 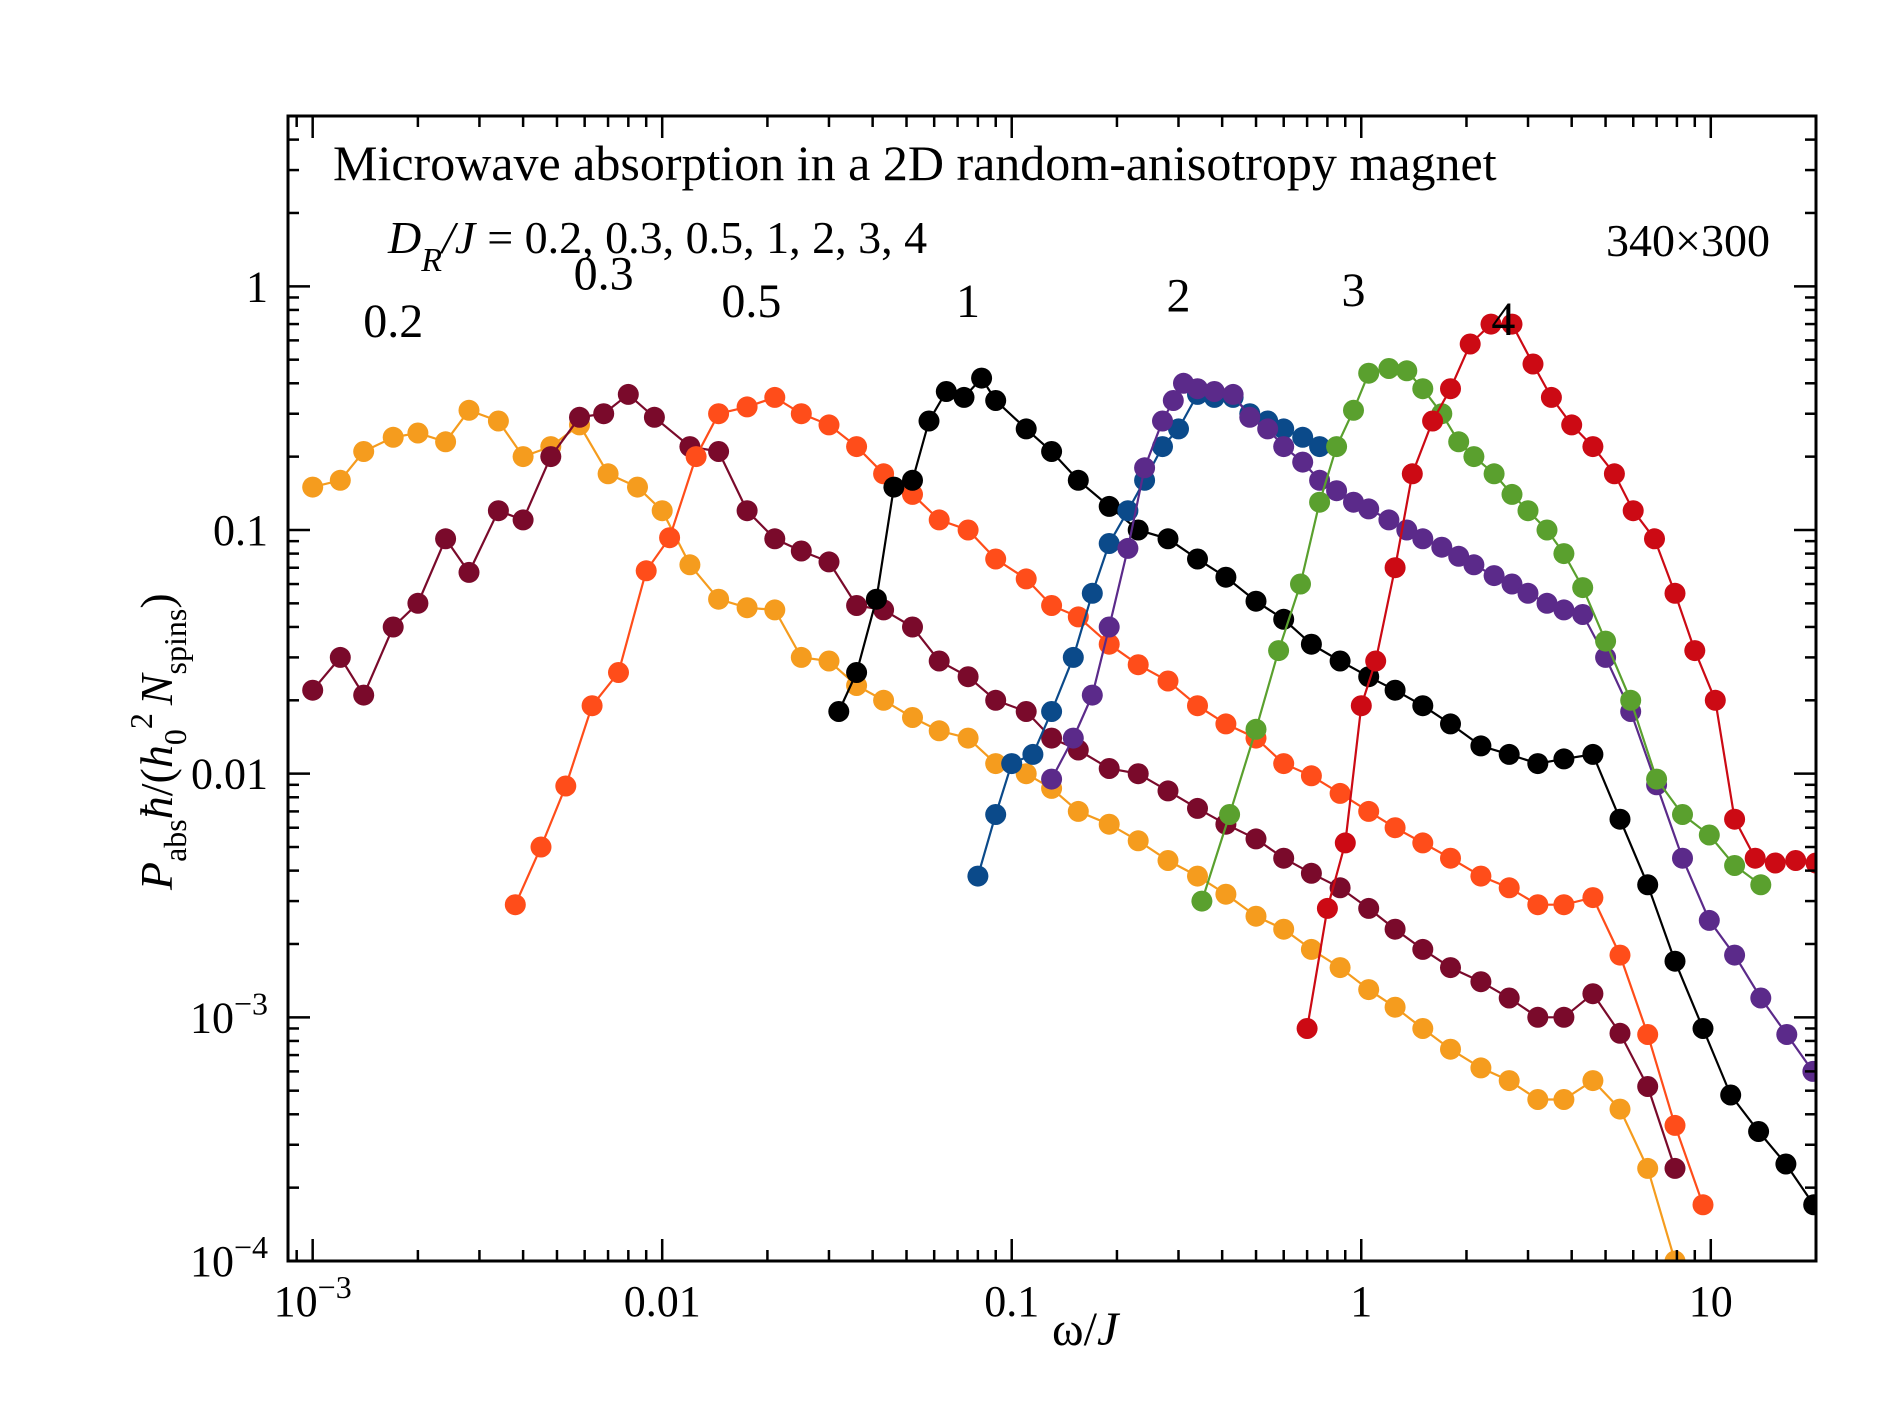 What do you see at coordinates (657, 245) in the screenshot?
I see `chart-subtitle: DR/J = 0.2, 0.3, 0.5, 1, 2, 3, 4` at bounding box center [657, 245].